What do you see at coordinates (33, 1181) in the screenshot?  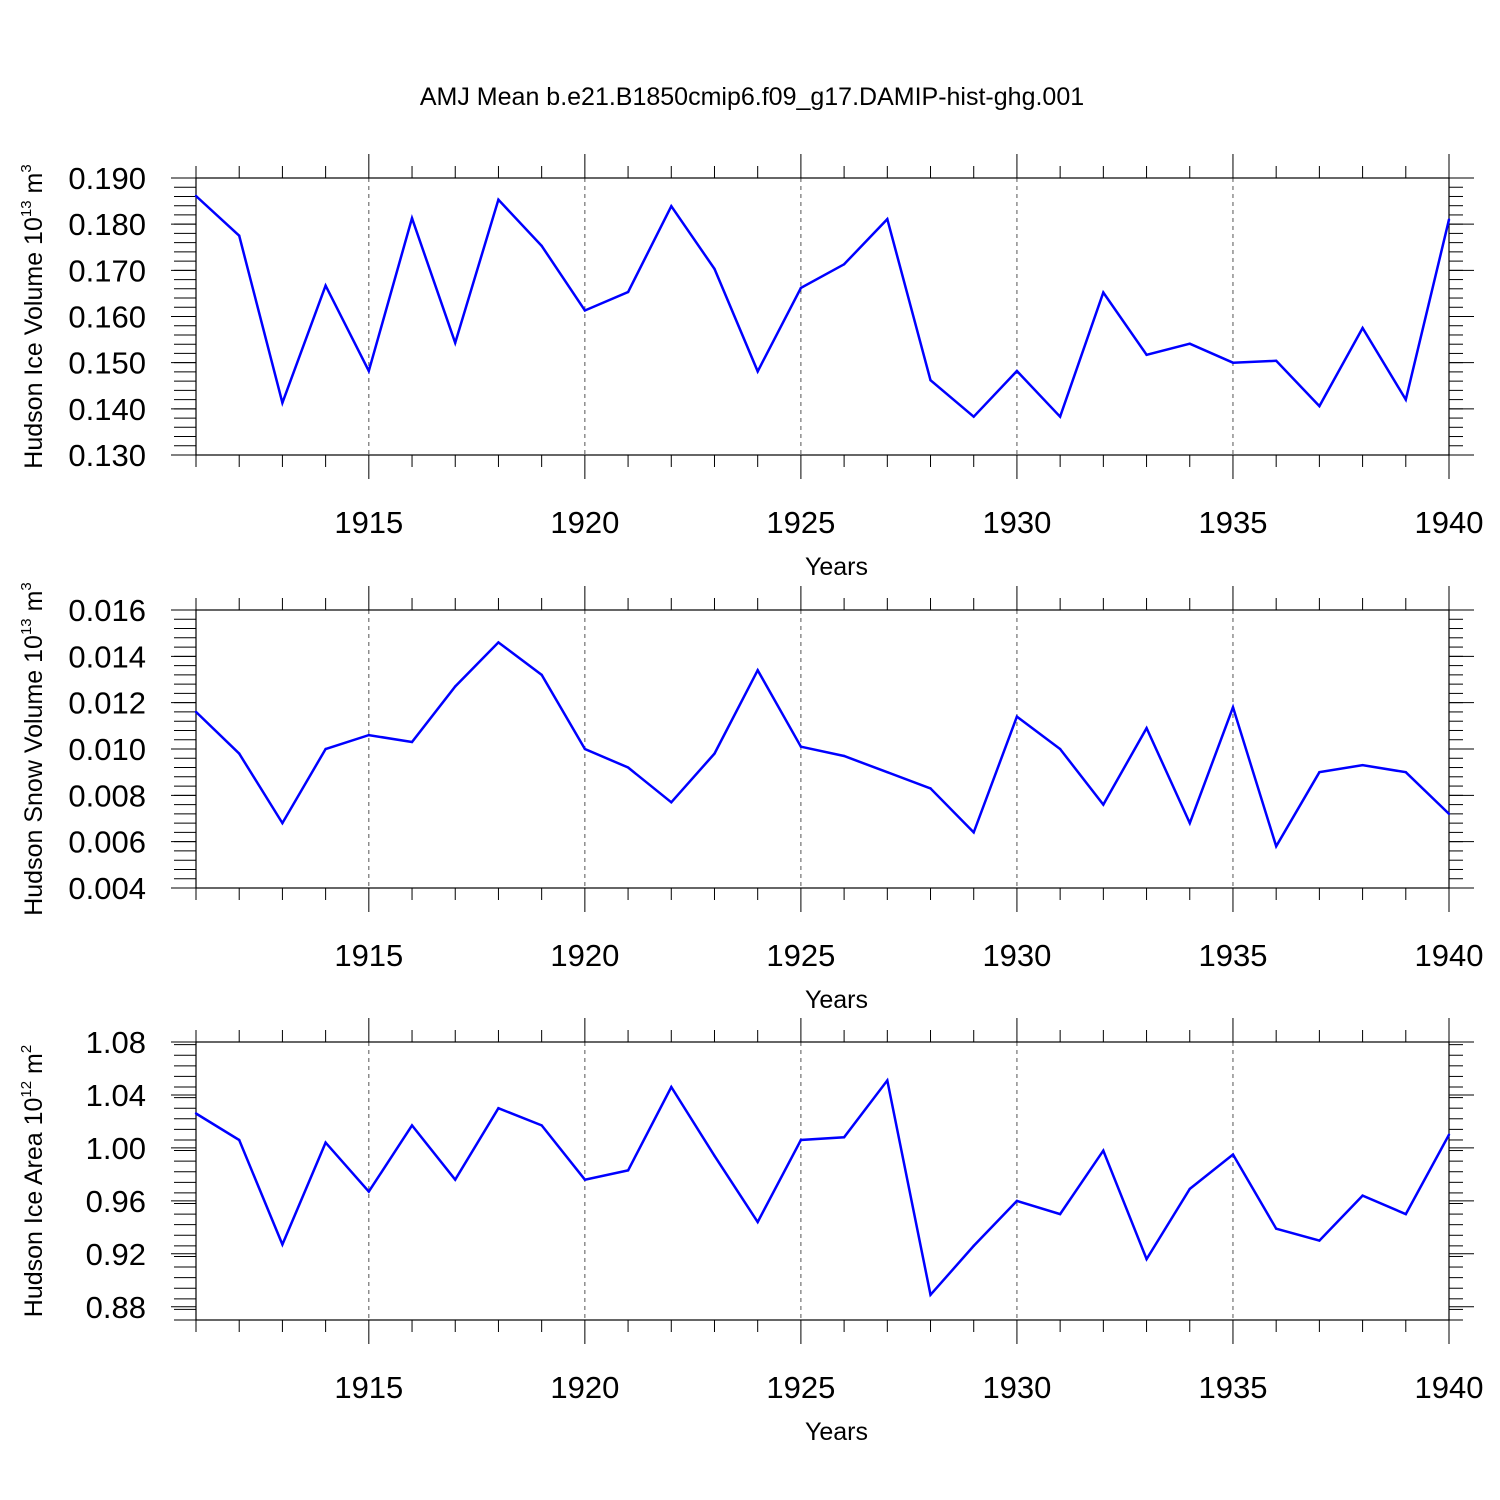 I see `y-axis-title: Hudson Ice Area 1012 m2` at bounding box center [33, 1181].